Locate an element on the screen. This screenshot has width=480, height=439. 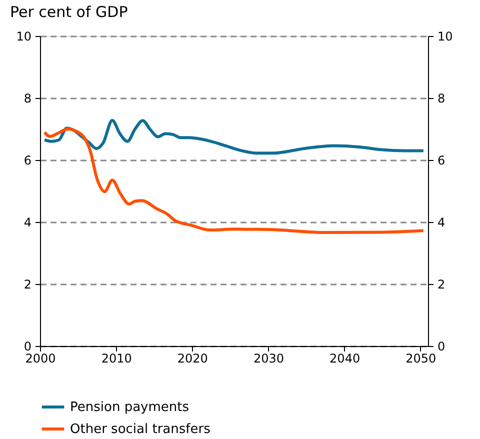
y2-tick-label: 6 is located at coordinates (442, 161).